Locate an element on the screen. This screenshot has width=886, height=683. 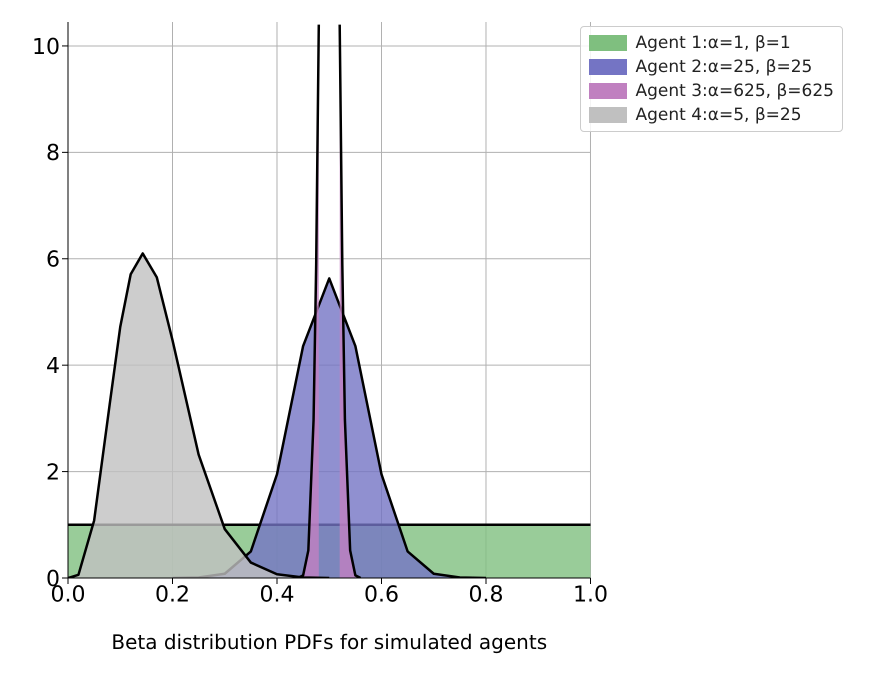
x-tick-label: 0.6 is located at coordinates (381, 595).